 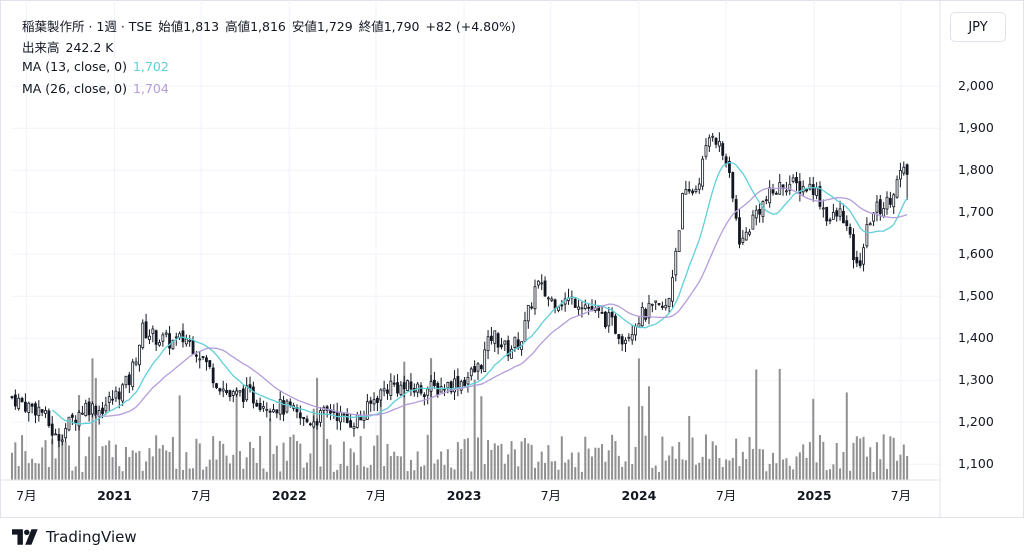 I want to click on symbol-title: 稲葉製作所 · 1週 · TSE, so click(x=87, y=26).